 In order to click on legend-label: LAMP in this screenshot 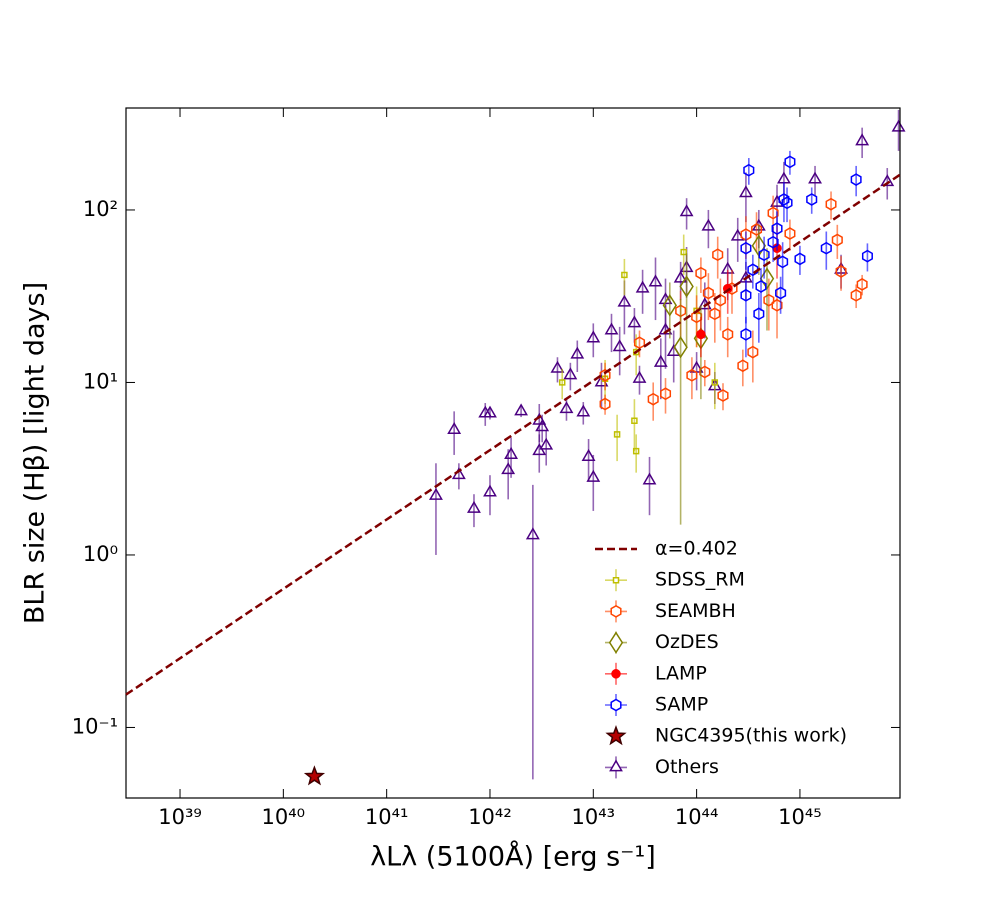, I will do `click(681, 673)`.